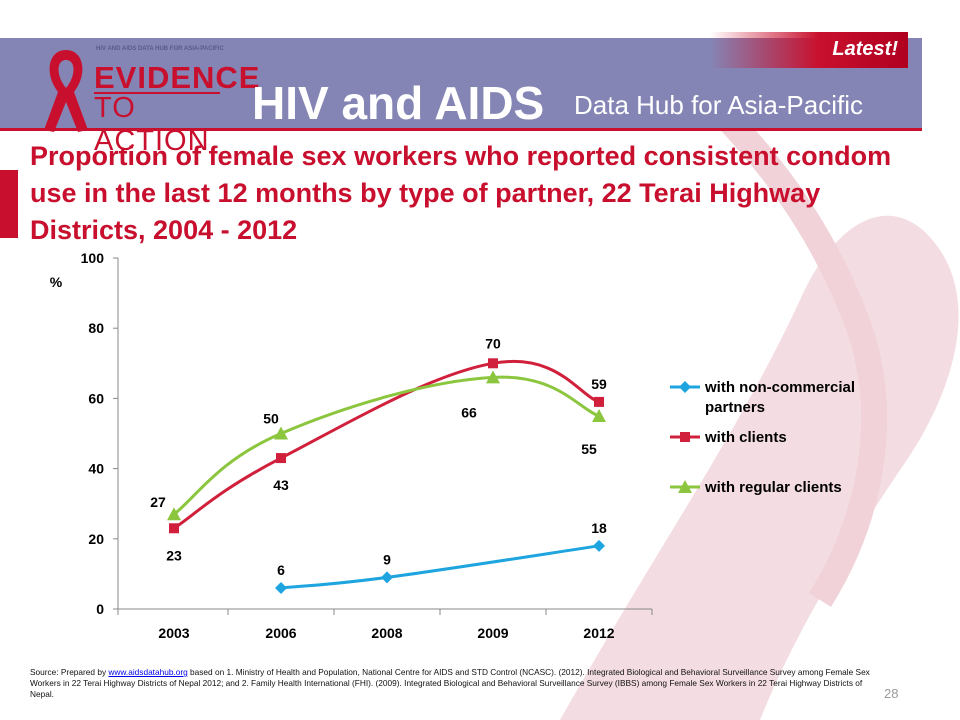  Describe the element at coordinates (280, 633) in the screenshot. I see `x-tick-label: 2006` at that location.